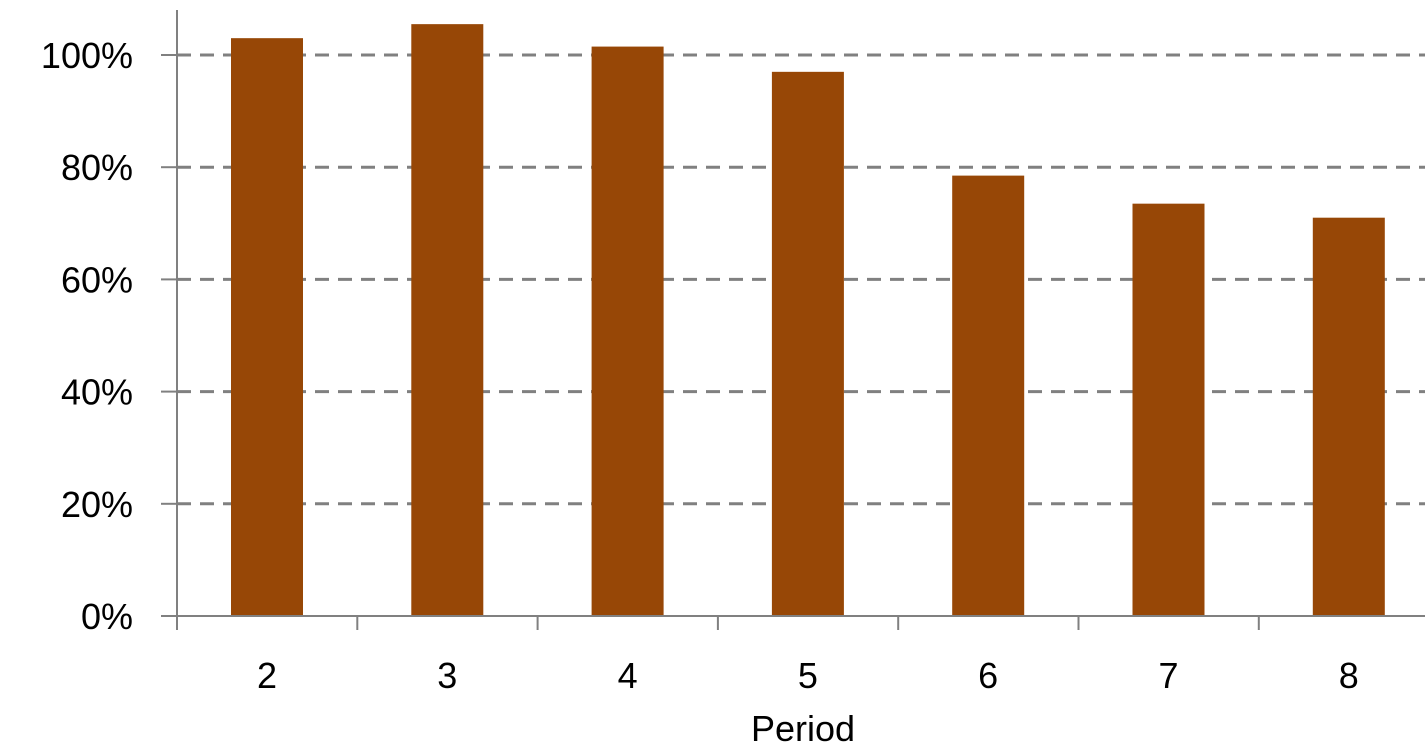  Describe the element at coordinates (988, 675) in the screenshot. I see `x-tick-label-6: 6` at that location.